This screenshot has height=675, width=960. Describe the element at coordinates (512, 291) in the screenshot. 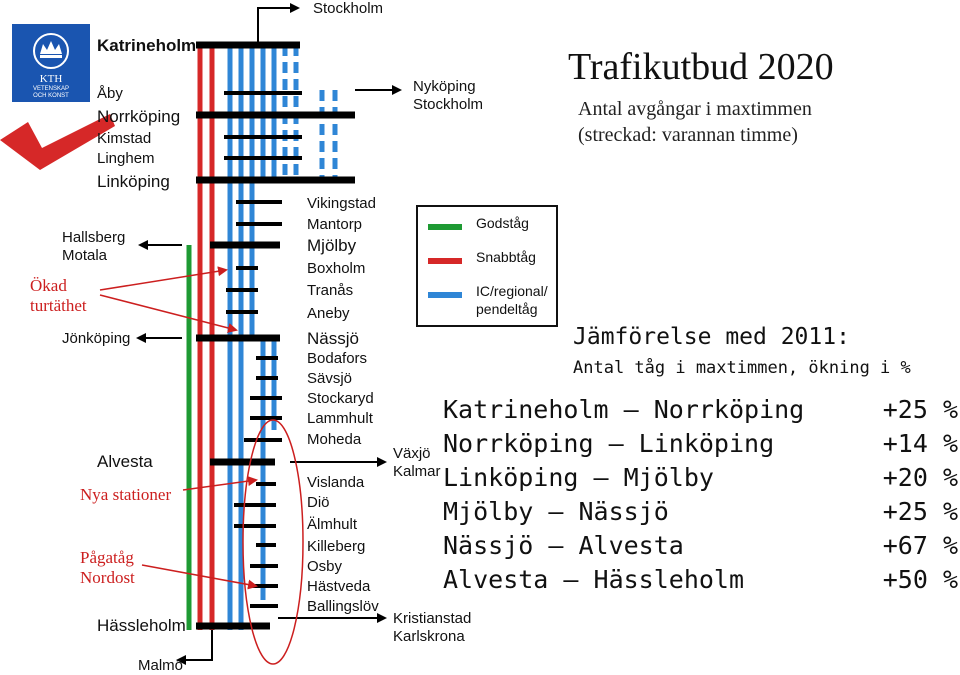

I see `legend-label-regional-1: IC/regional/` at that location.